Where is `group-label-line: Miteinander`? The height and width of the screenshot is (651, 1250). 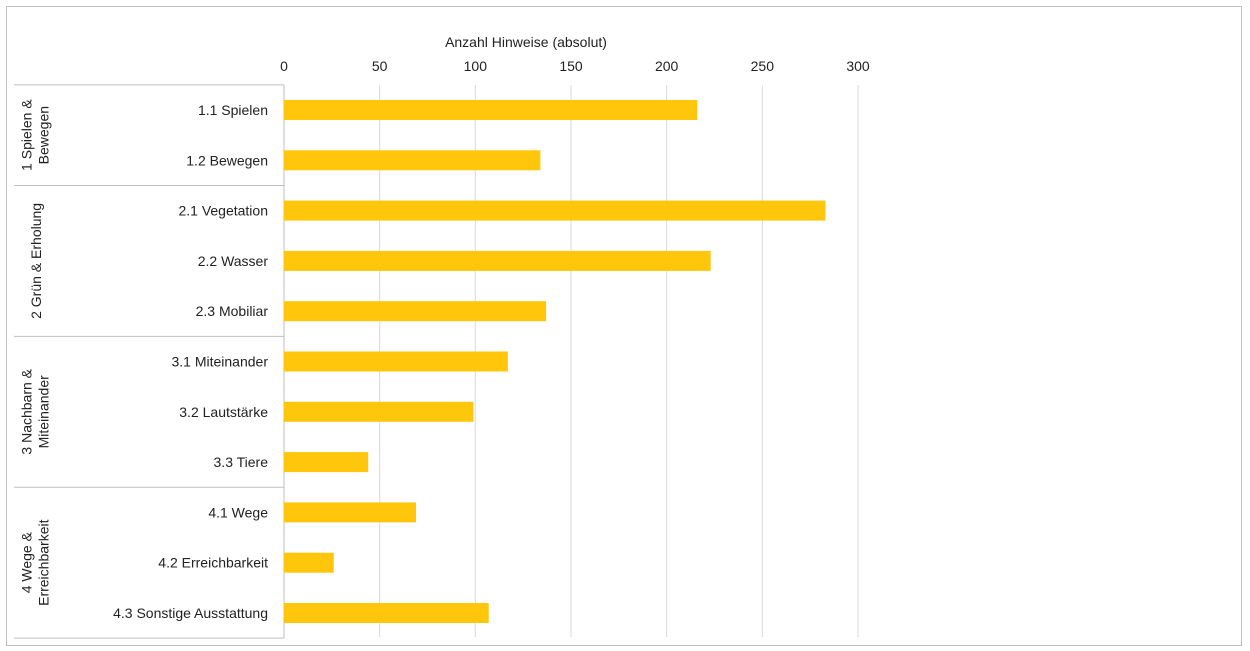
group-label-line: Miteinander is located at coordinates (44, 411).